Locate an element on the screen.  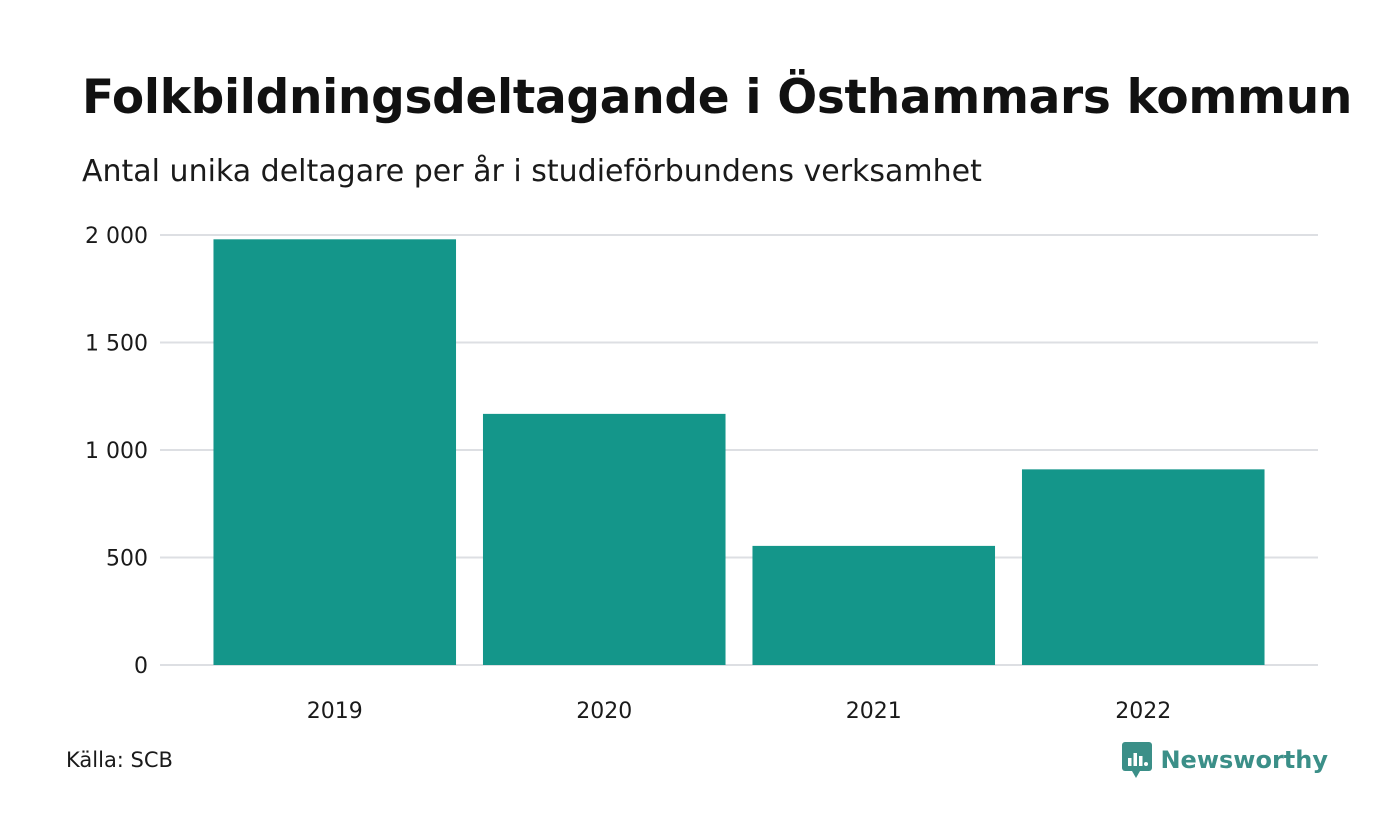
y-tick-label: 500 is located at coordinates (127, 559).